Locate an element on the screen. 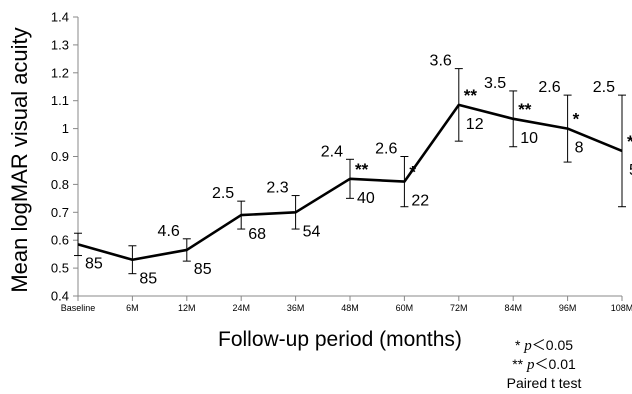 The height and width of the screenshot is (394, 632). y-axis-label-wrap: Mean logMAR visual acuity is located at coordinates (20, 197).